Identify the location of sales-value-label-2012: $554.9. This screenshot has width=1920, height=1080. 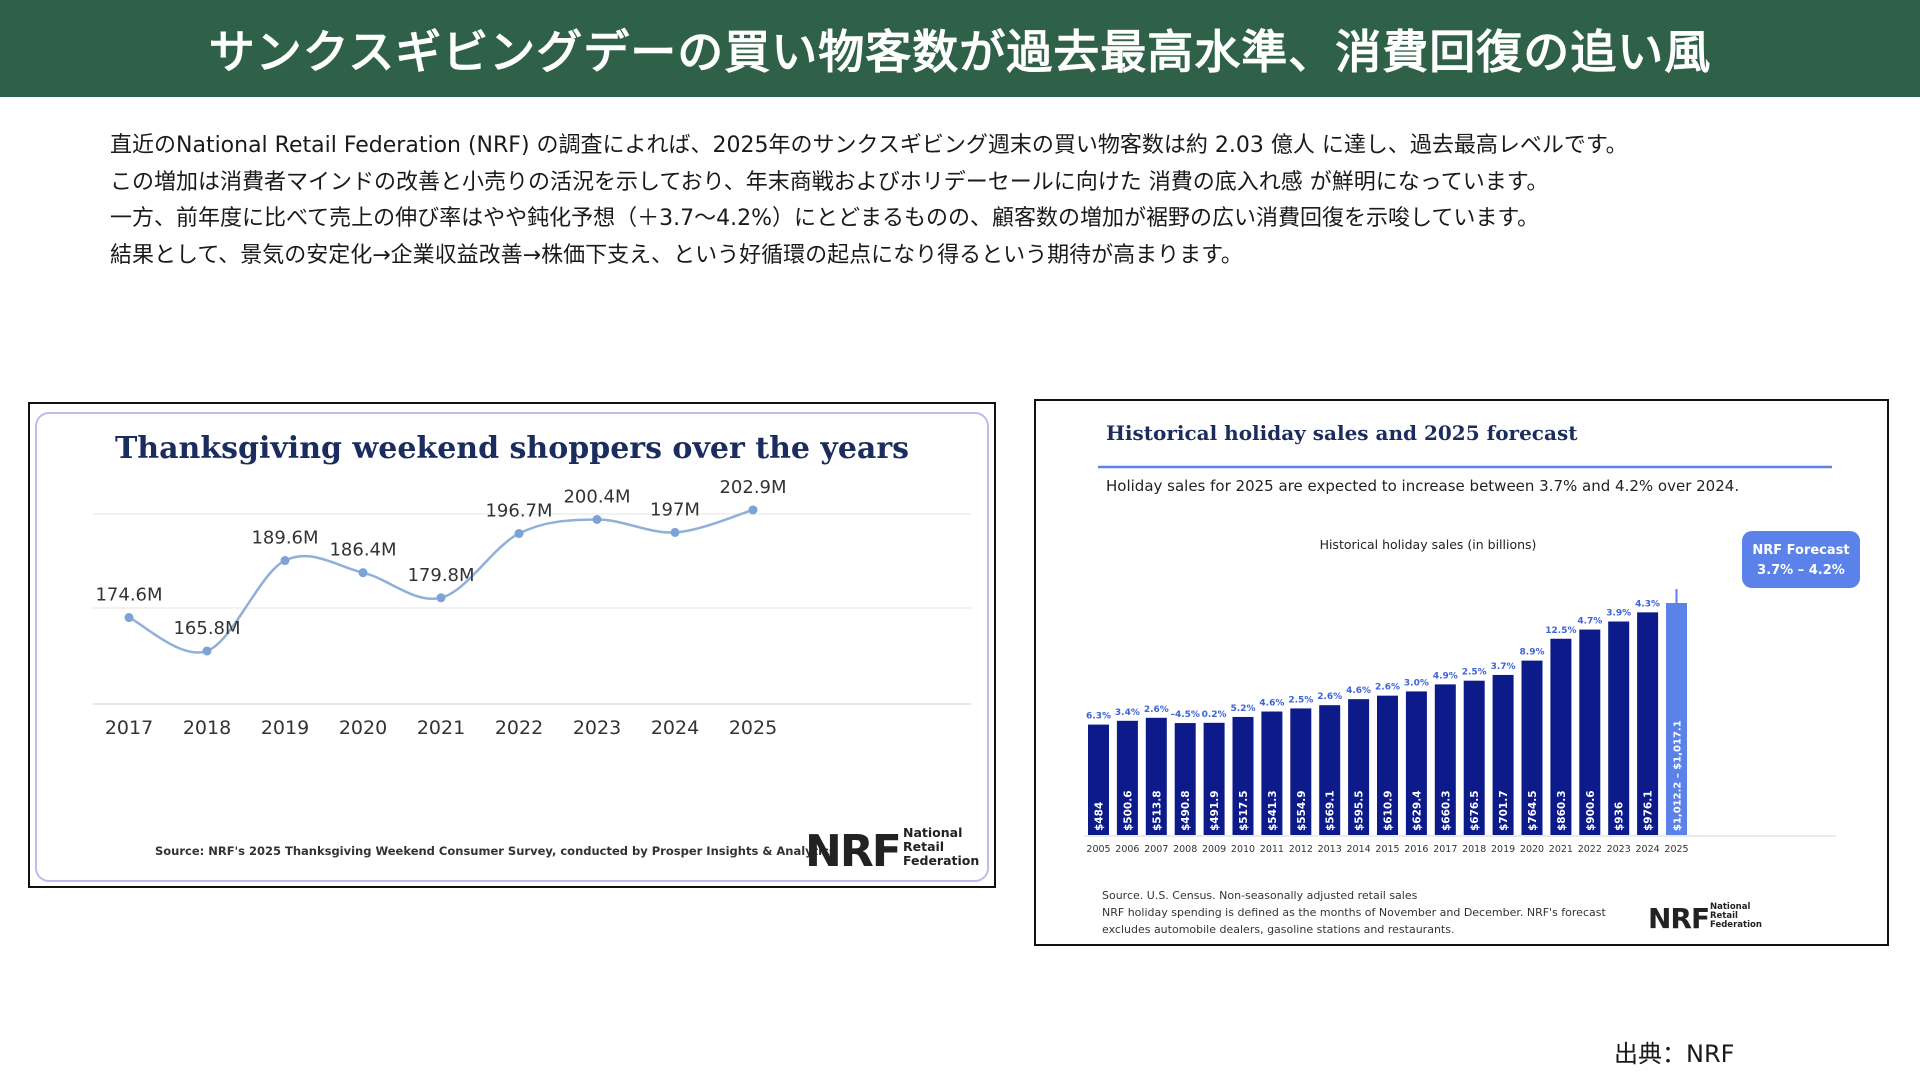
(1302, 810).